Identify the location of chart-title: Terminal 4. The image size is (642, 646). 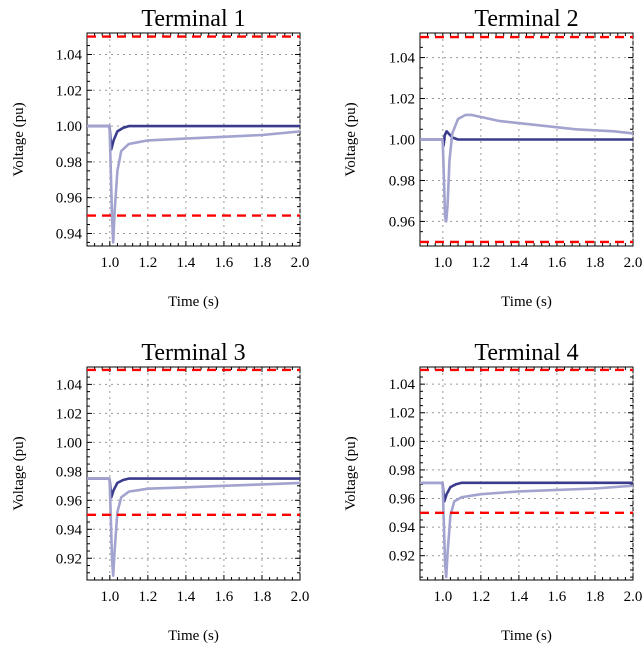
(526, 353).